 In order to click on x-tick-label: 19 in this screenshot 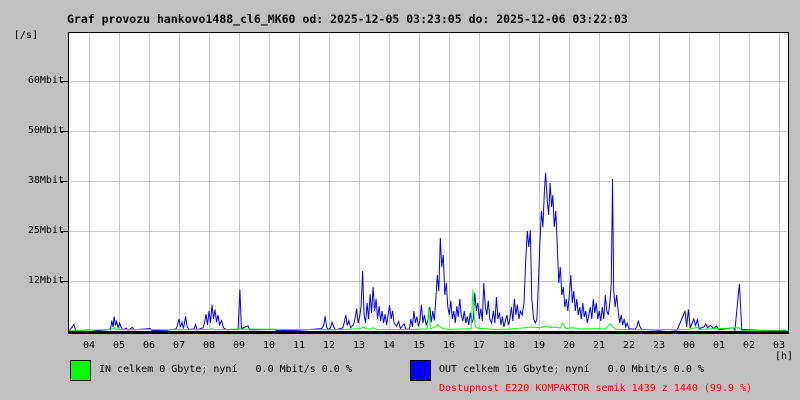, I will do `click(539, 345)`.